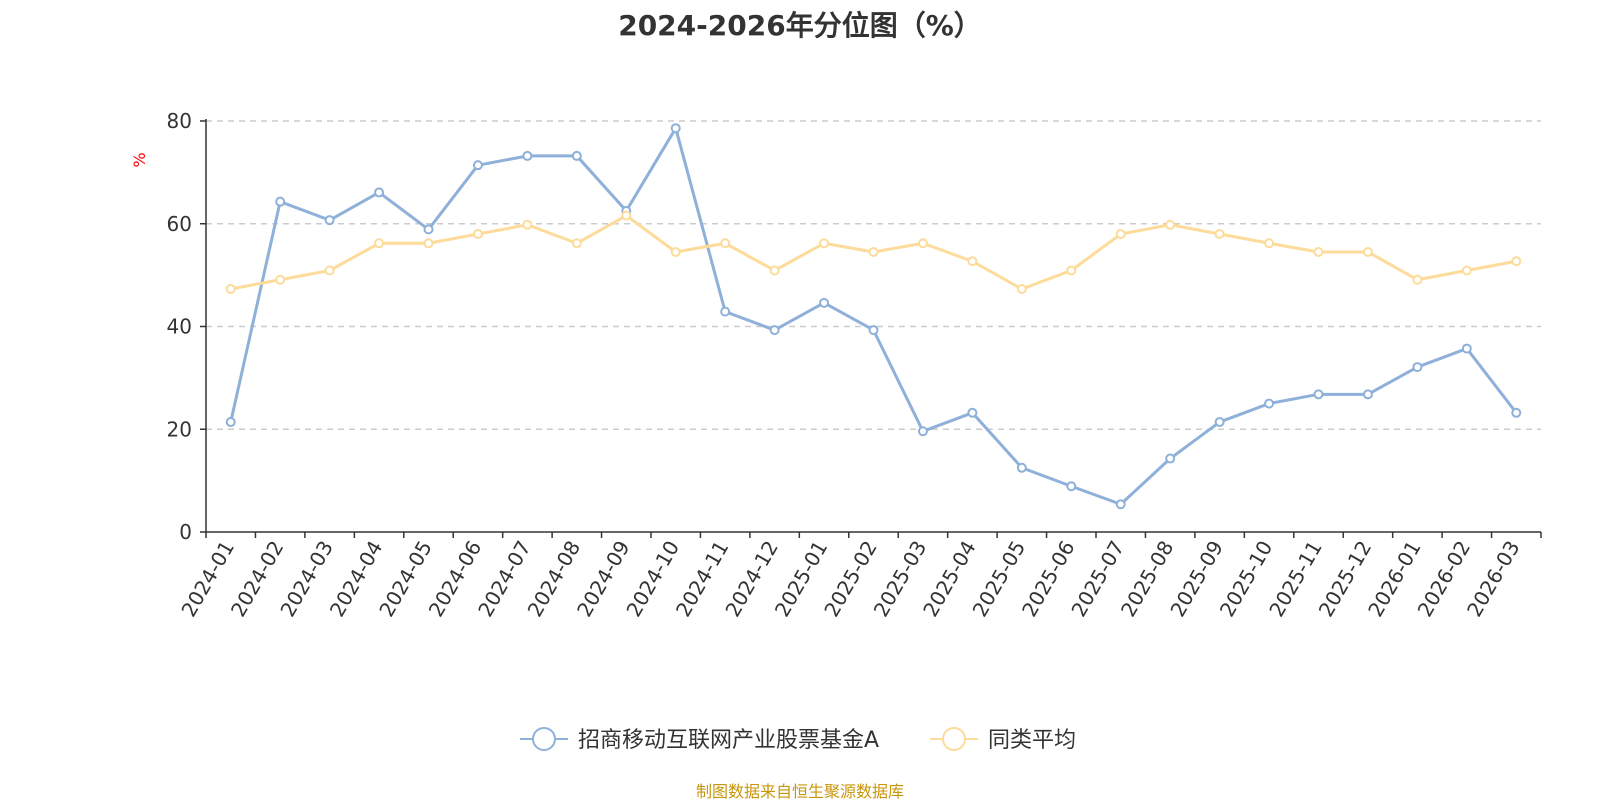 The width and height of the screenshot is (1600, 802). Describe the element at coordinates (728, 740) in the screenshot. I see `legend-label: 招商移动互联网产业股票基金A` at that location.